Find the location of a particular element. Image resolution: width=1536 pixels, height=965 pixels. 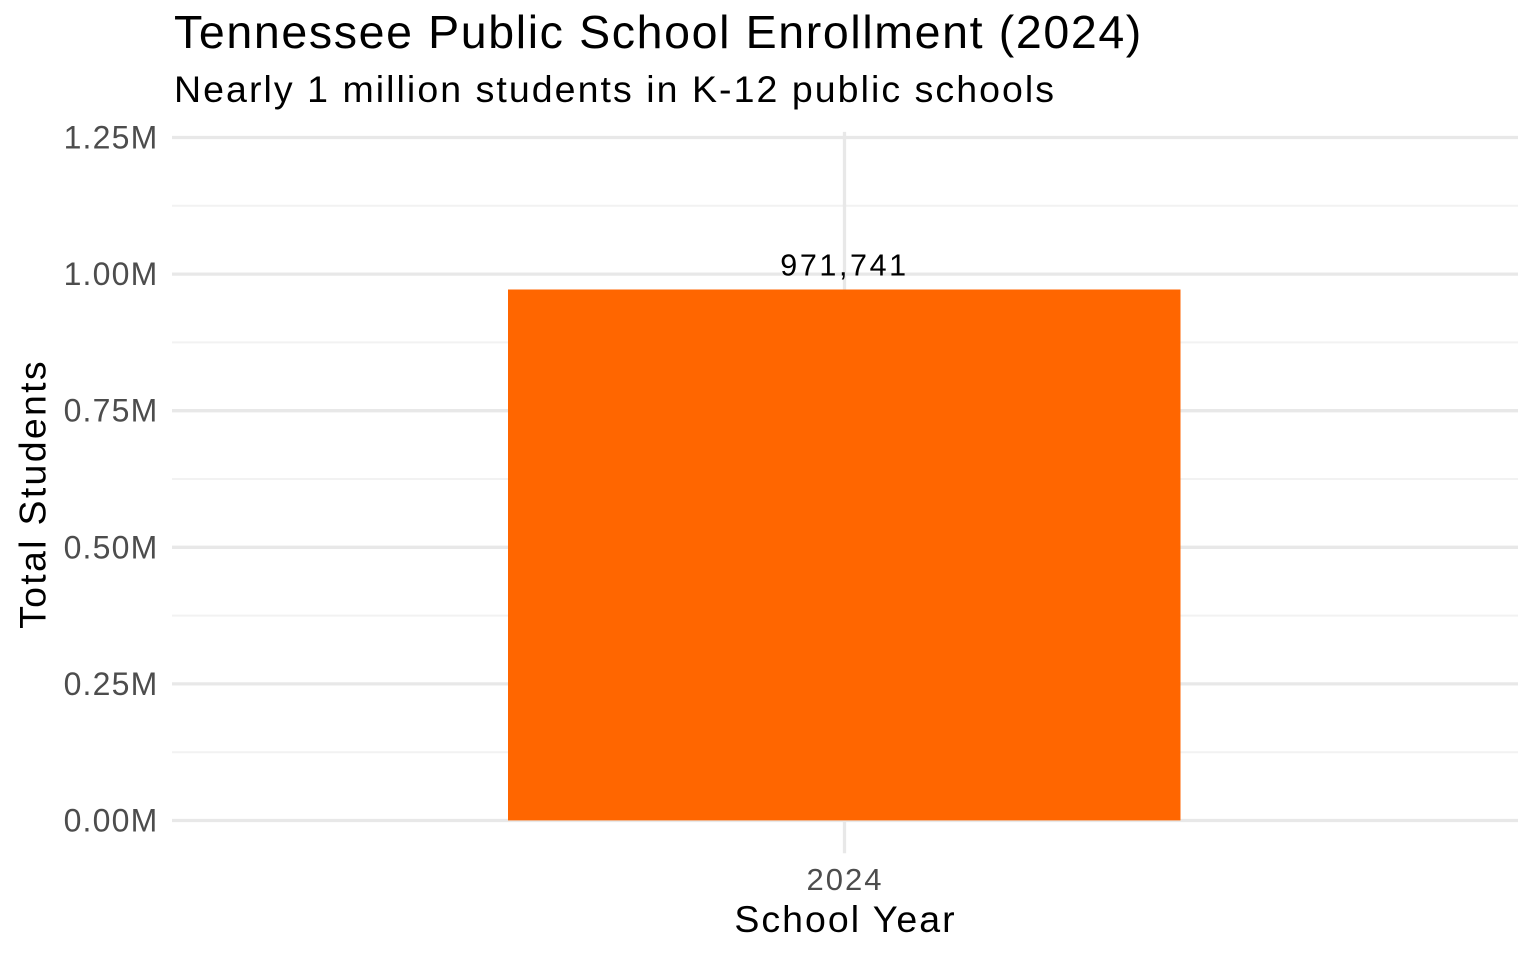

svg-text: 2024 is located at coordinates (845, 879).